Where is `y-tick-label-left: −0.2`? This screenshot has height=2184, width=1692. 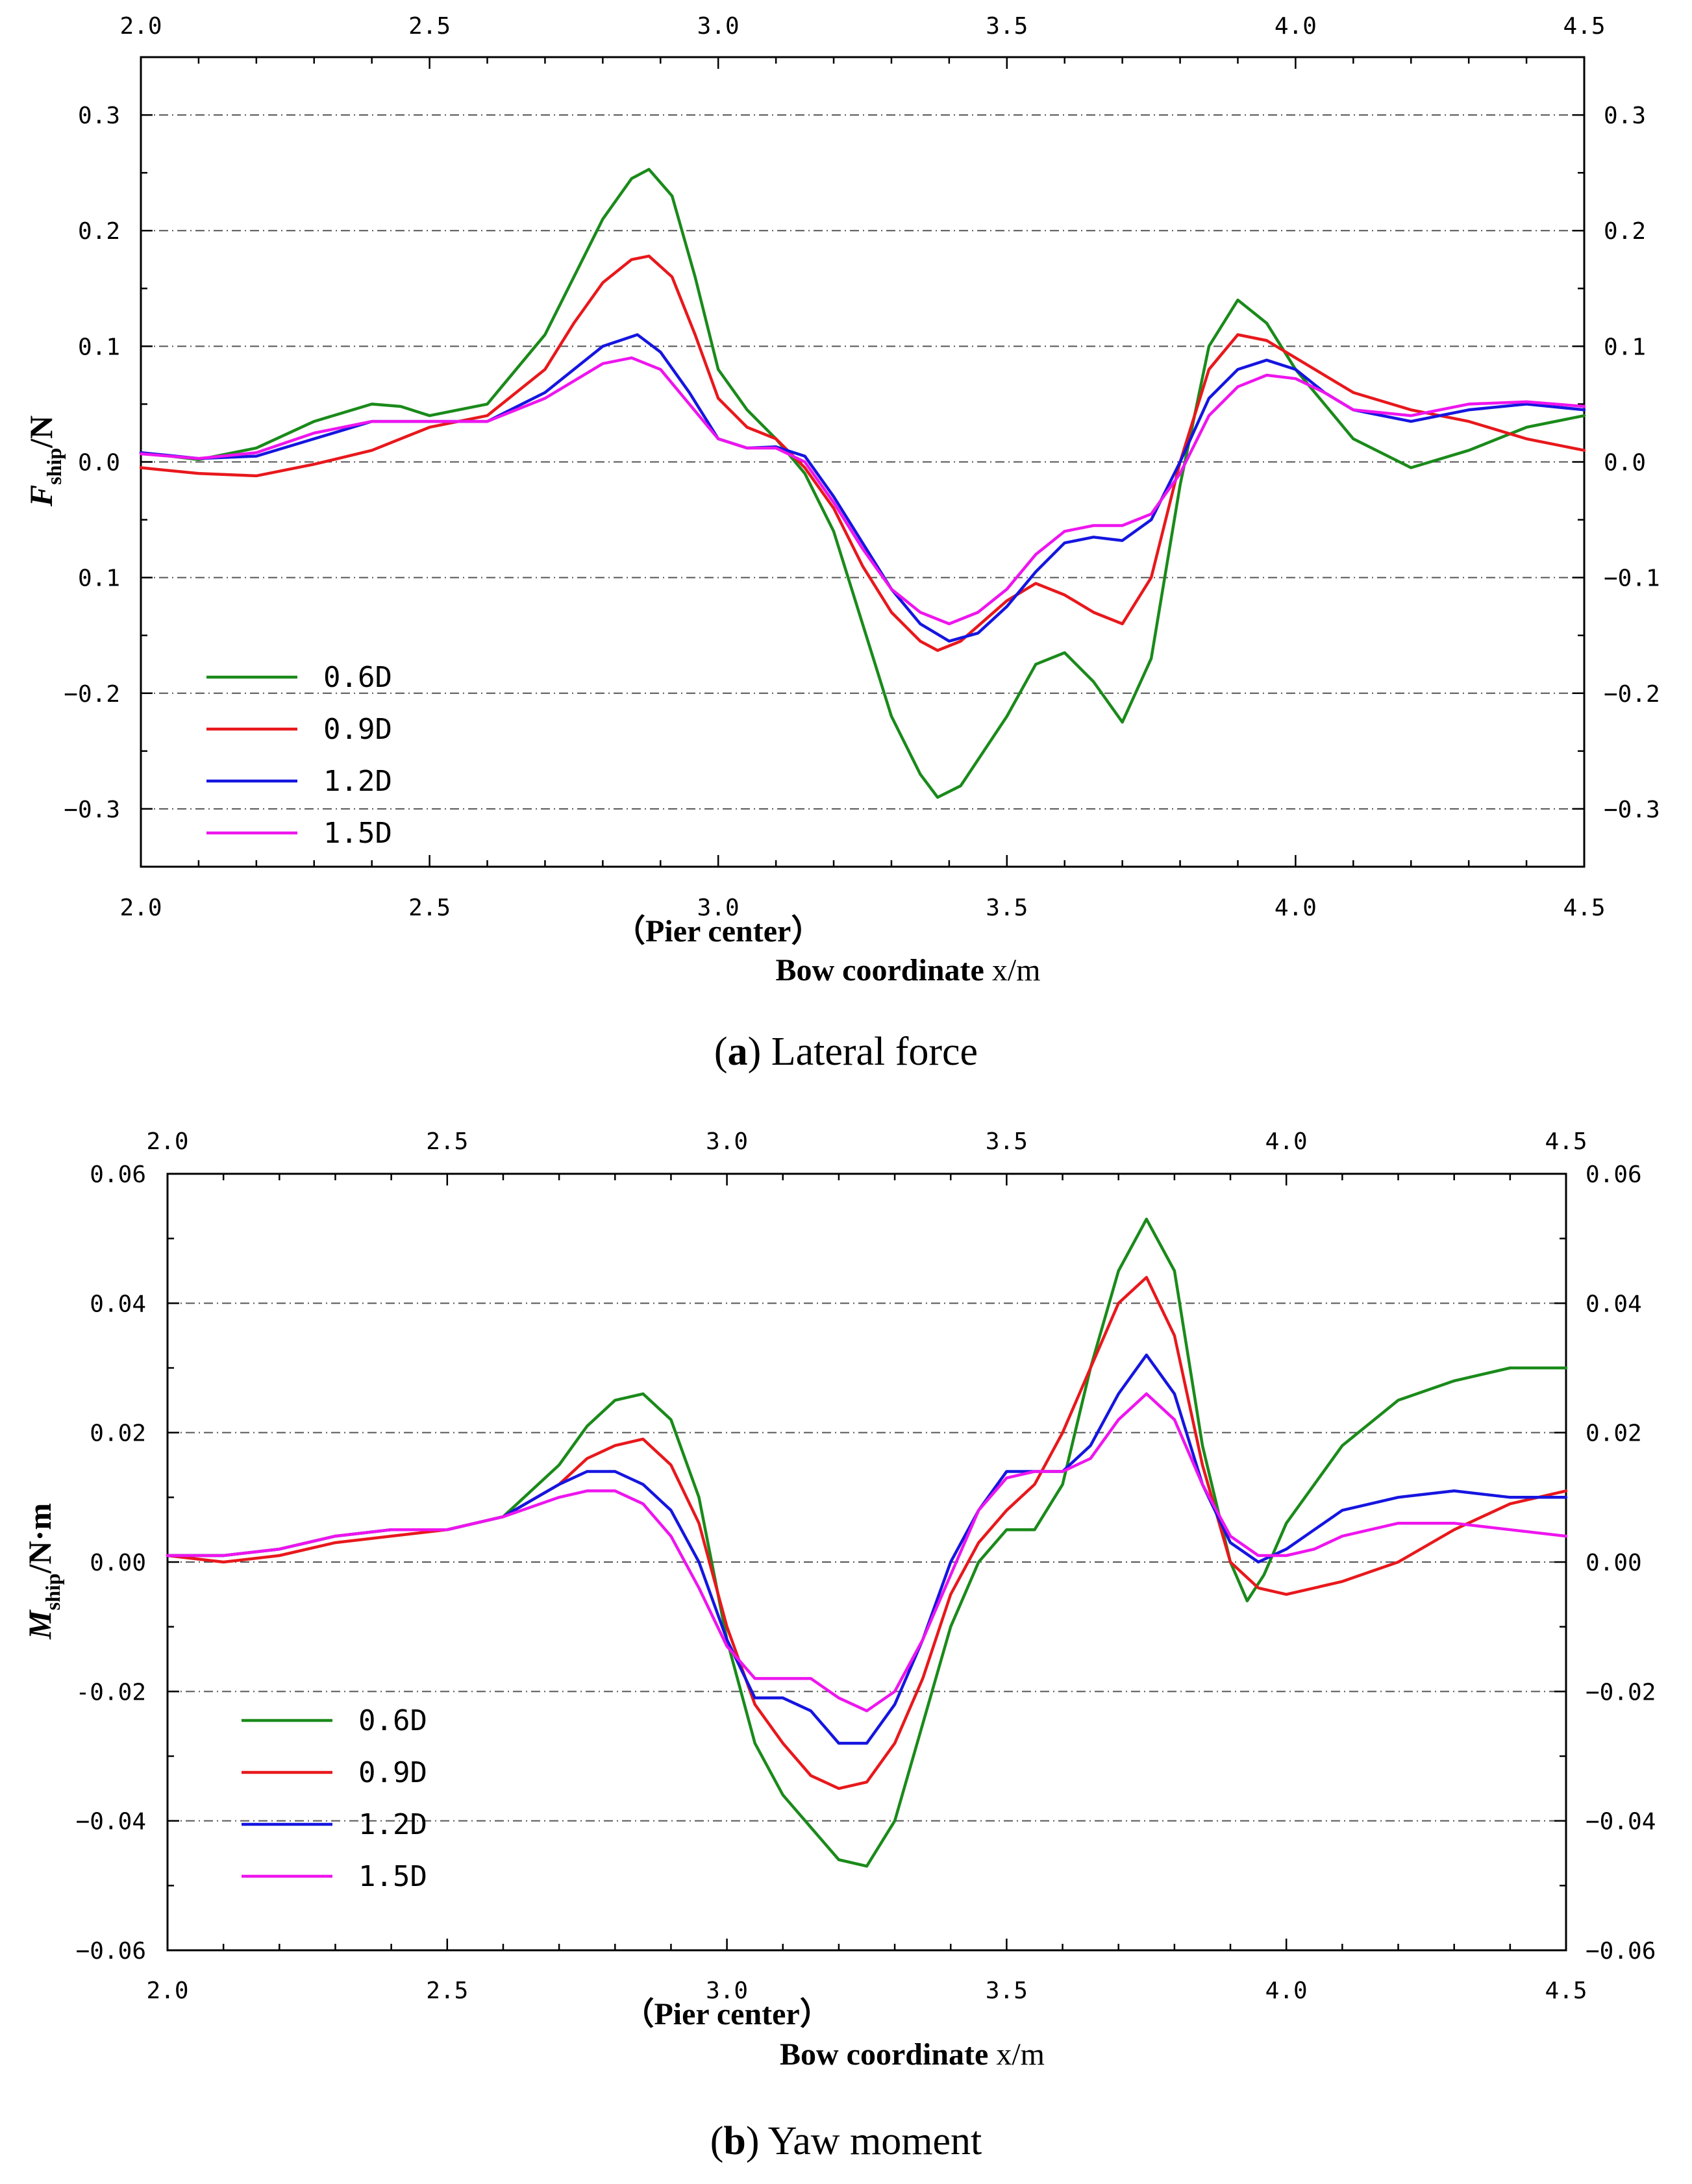 y-tick-label-left: −0.2 is located at coordinates (92, 694).